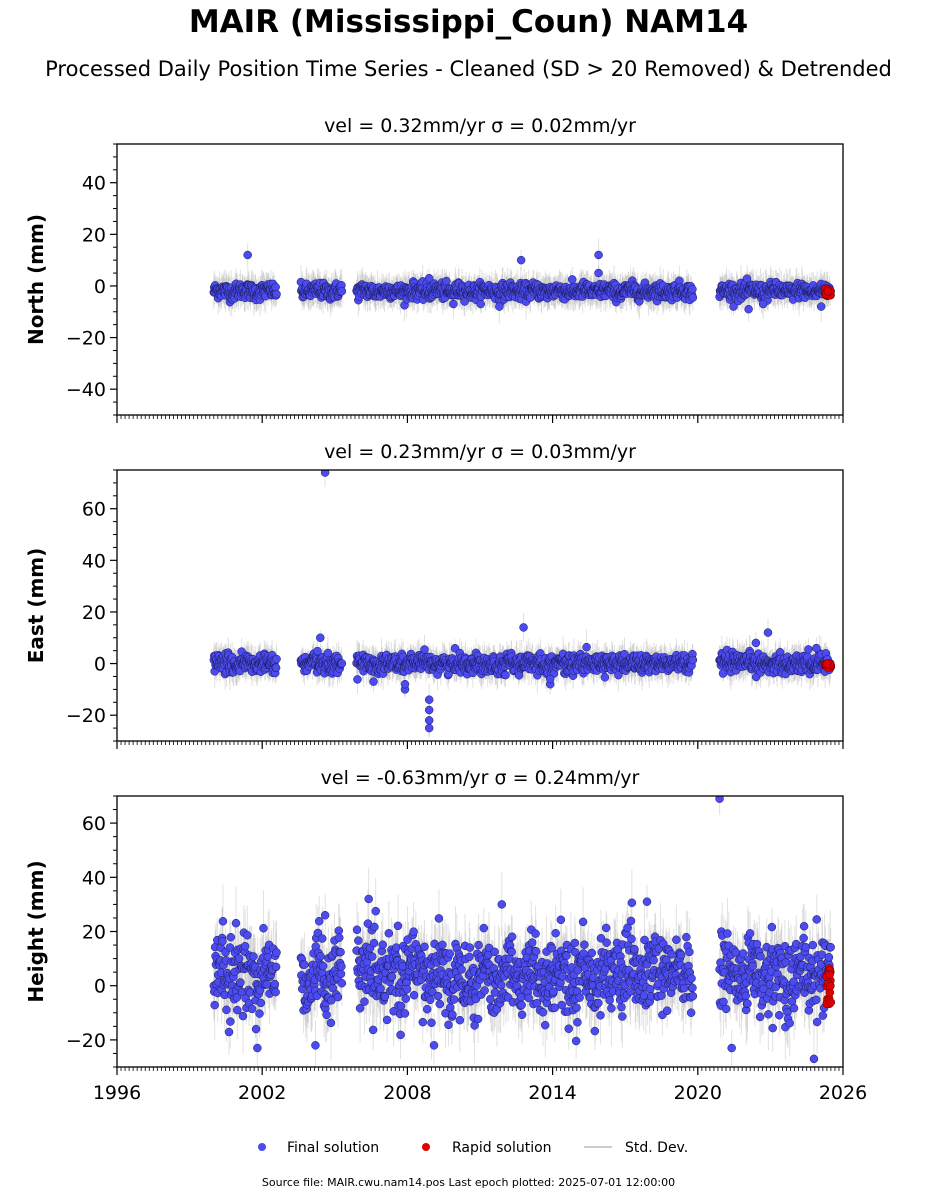 The image size is (937, 1200). What do you see at coordinates (94, 184) in the screenshot?
I see `y-tick-label: 40` at bounding box center [94, 184].